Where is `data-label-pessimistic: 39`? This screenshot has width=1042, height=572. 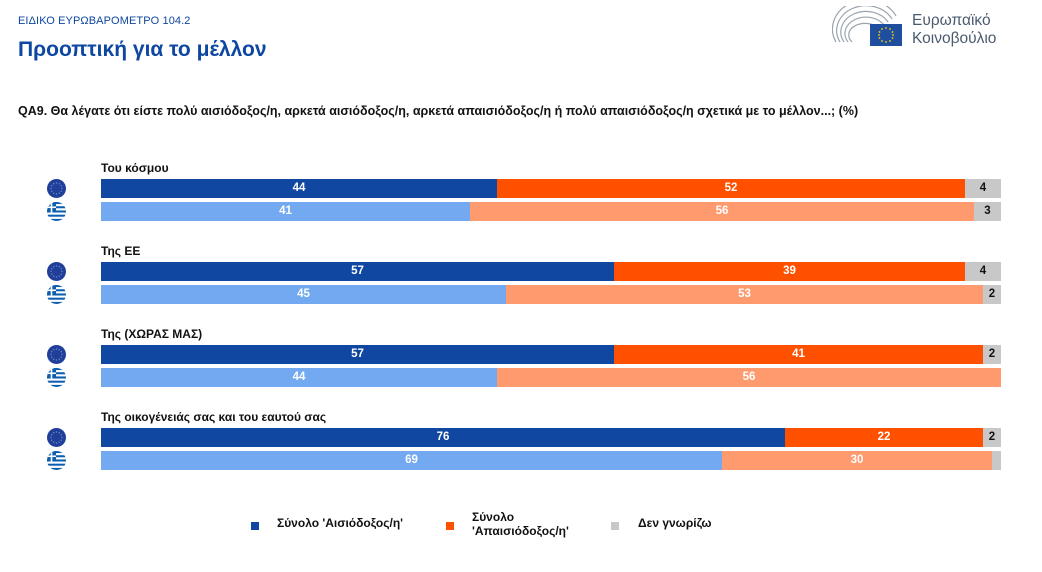 data-label-pessimistic: 39 is located at coordinates (789, 271).